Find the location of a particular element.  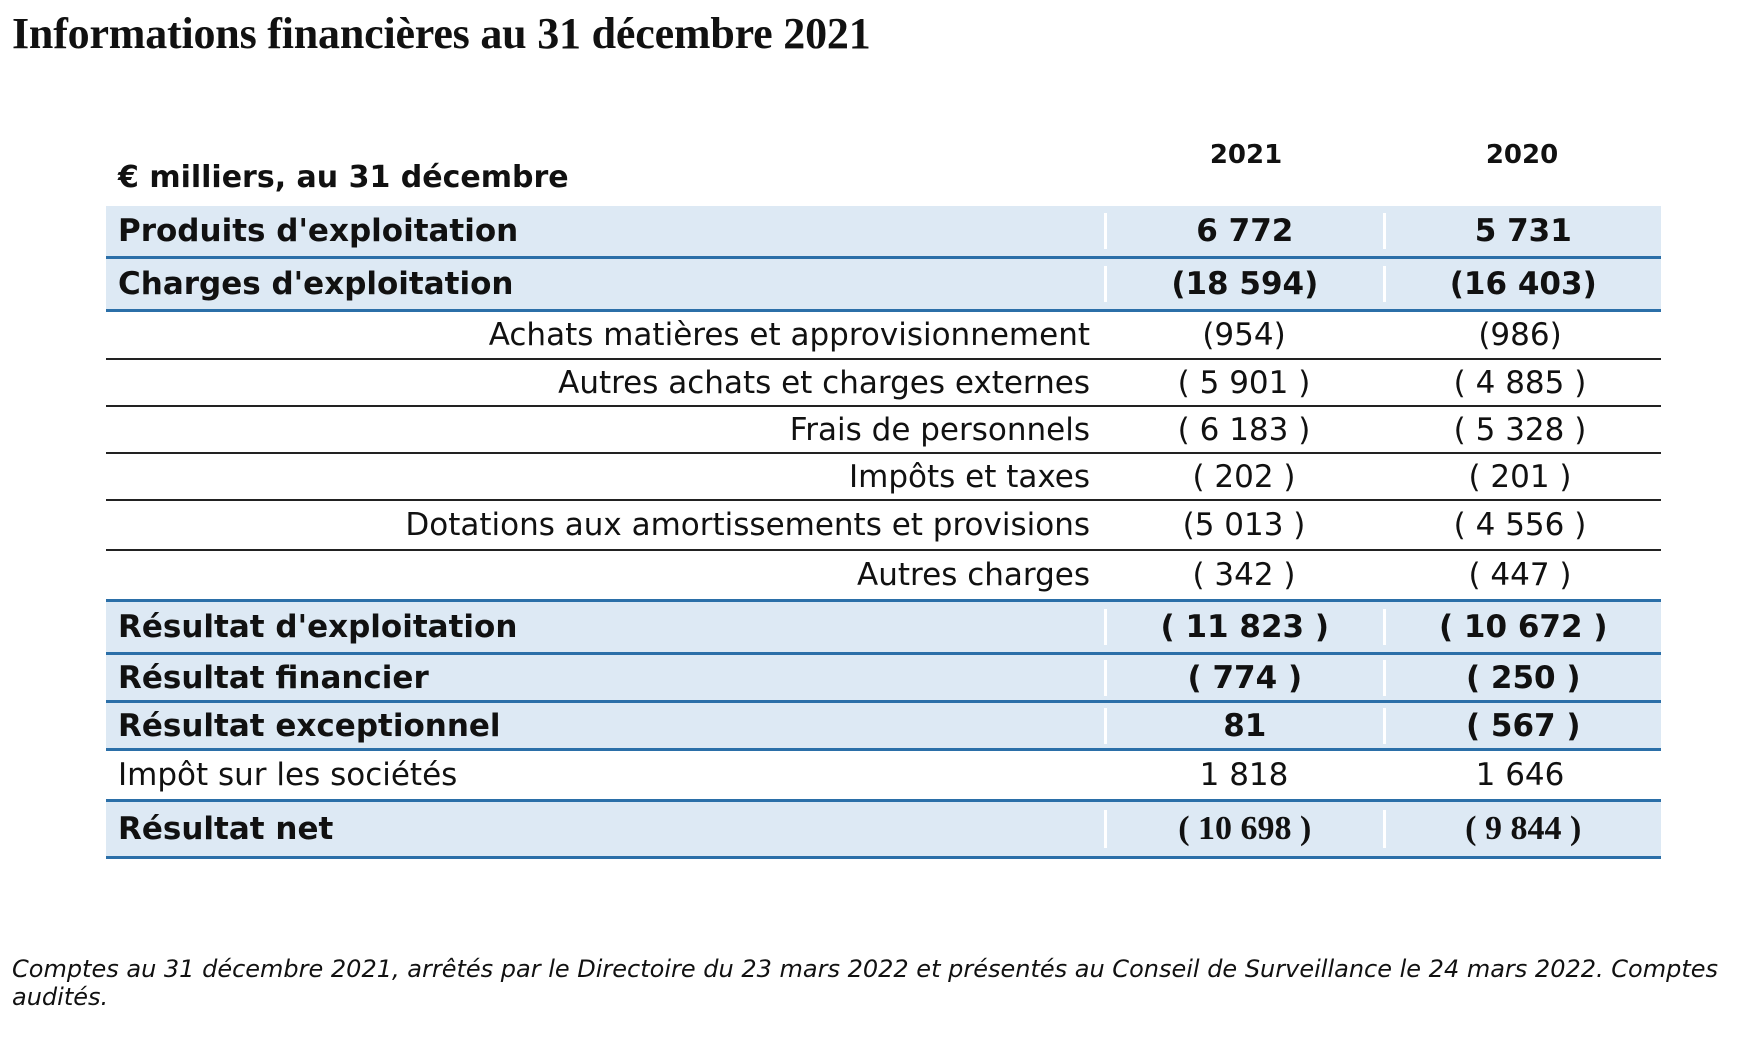

value-2021: ( 202 ) is located at coordinates (1244, 476).